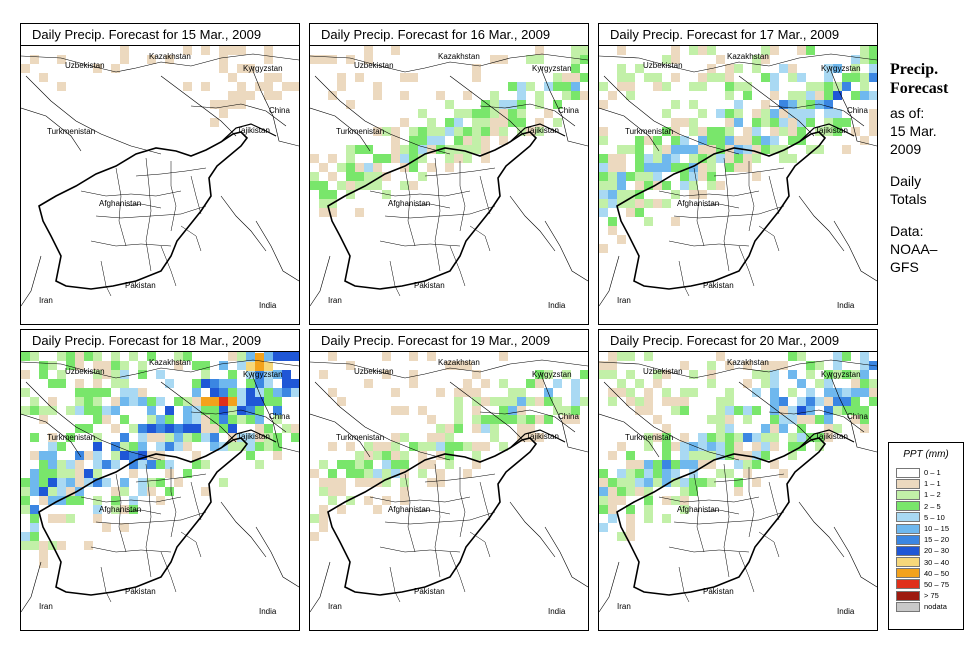  Describe the element at coordinates (937, 540) in the screenshot. I see `legend-label: 15 – 20` at that location.